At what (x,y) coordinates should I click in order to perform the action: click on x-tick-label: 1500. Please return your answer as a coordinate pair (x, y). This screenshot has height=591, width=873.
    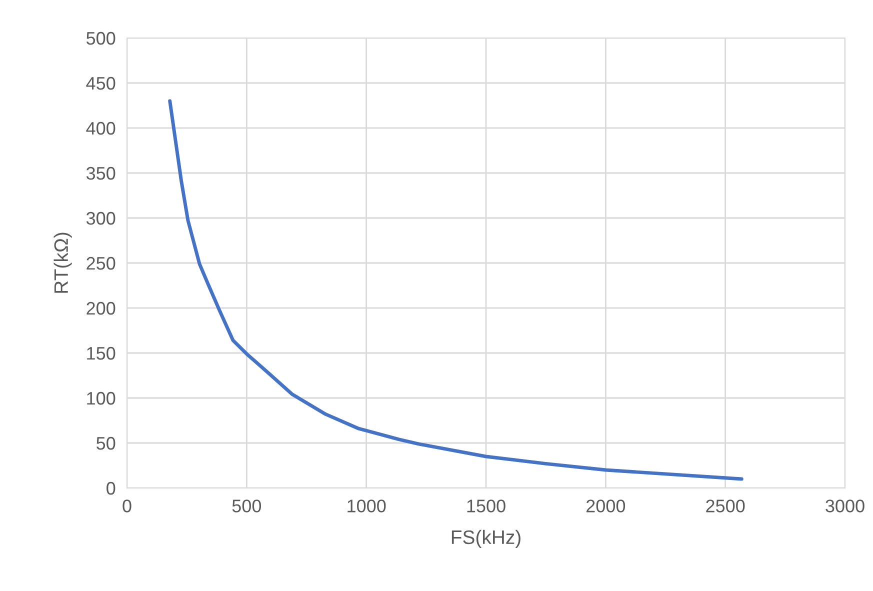
    Looking at the image, I should click on (486, 506).